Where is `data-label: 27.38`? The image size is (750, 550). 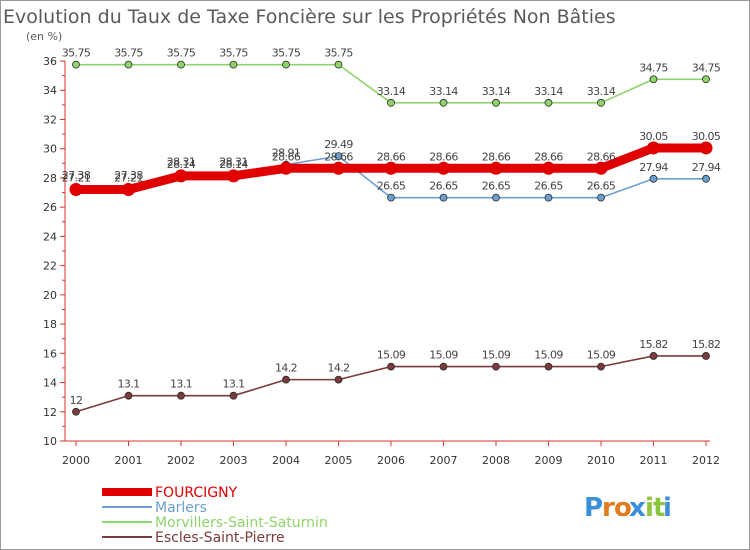 data-label: 27.38 is located at coordinates (128, 175).